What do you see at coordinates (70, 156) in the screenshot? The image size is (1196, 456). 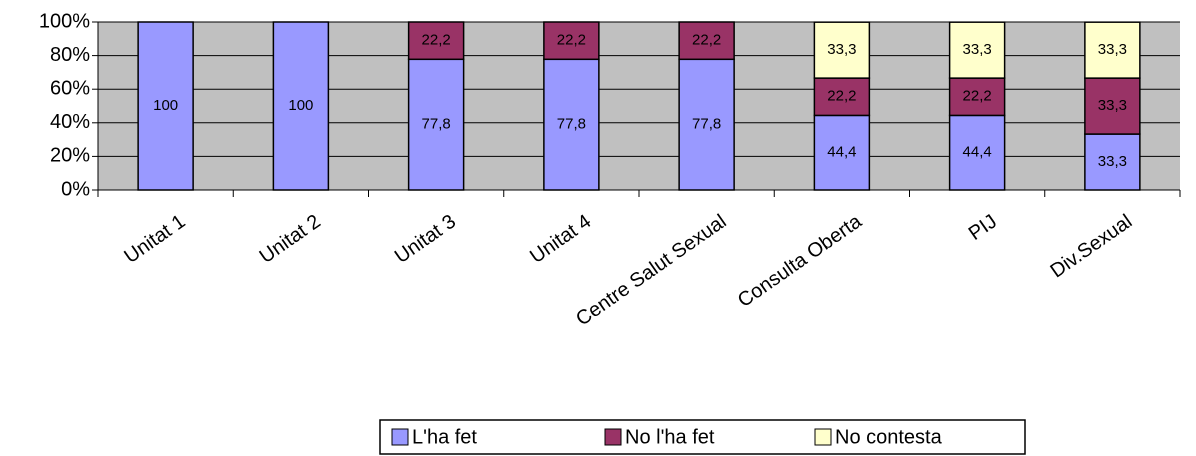 I see `y-tick-label: 20%` at bounding box center [70, 156].